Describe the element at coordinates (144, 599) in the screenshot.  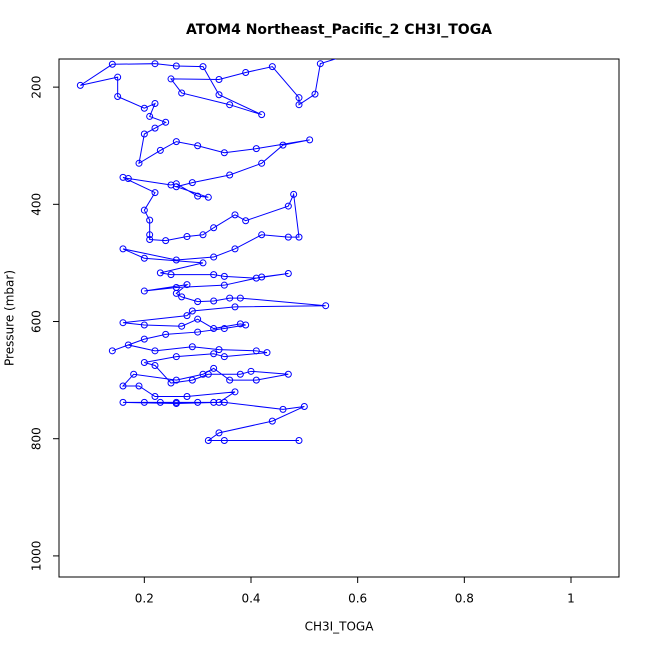
I see `x-tick-label: 0.2` at that location.